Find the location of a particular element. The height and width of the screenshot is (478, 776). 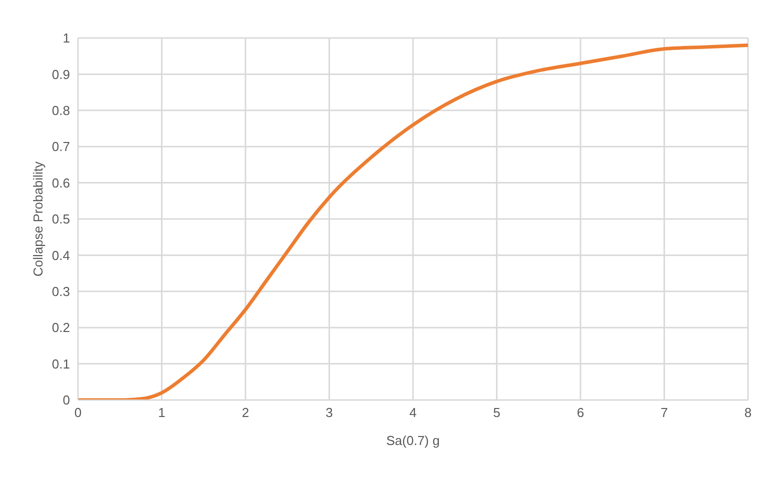

y-tick-label: 0.2 is located at coordinates (61, 328).